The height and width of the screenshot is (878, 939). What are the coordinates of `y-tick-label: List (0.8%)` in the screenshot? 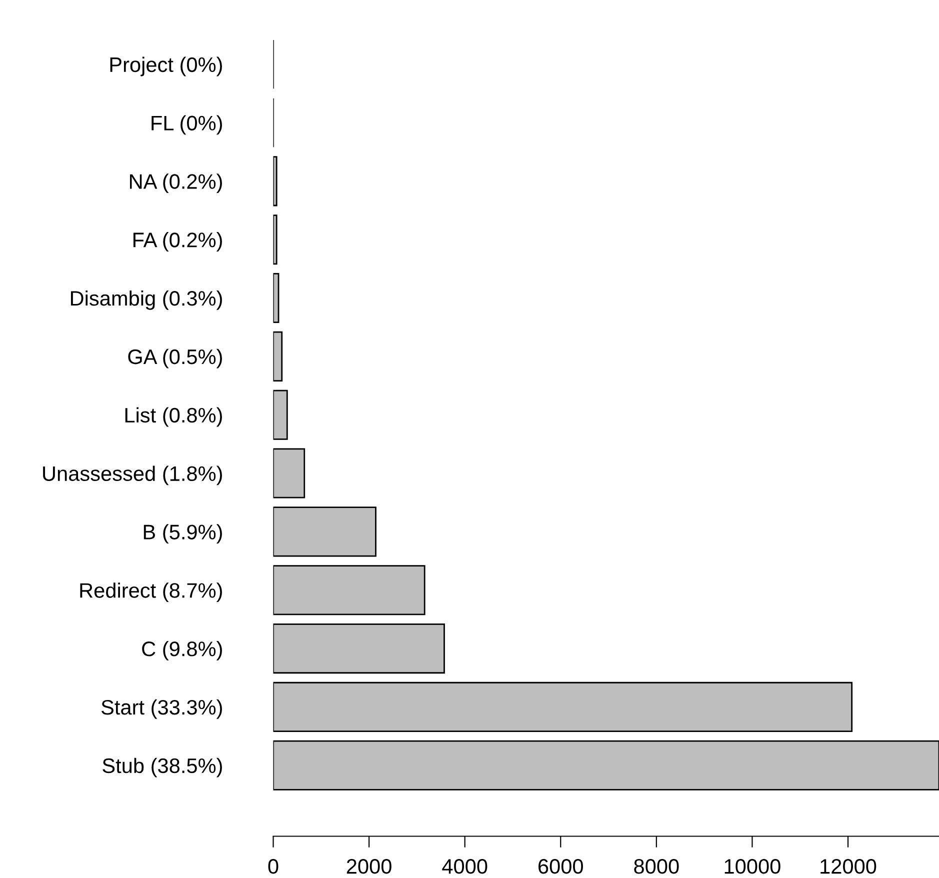 It's located at (173, 417).